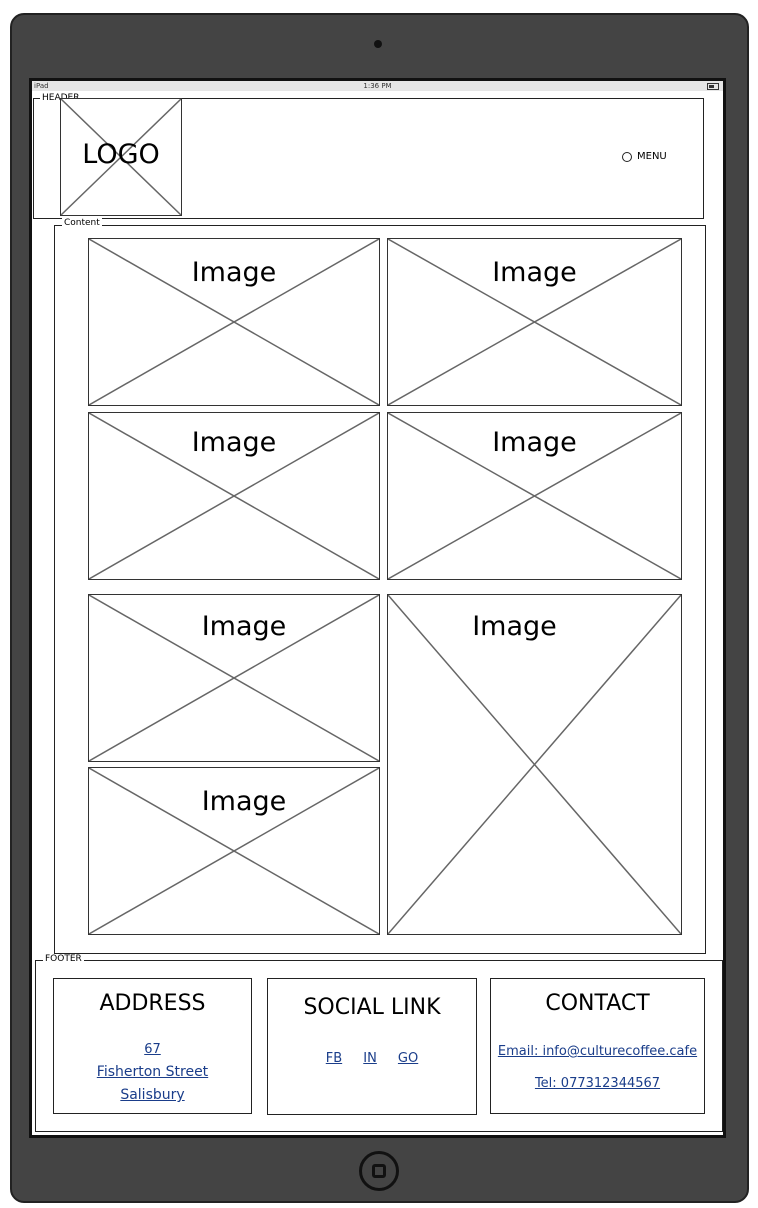 This screenshot has width=758, height=1208. I want to click on address-lines: 67 Fisherton Street Salisbury, so click(152, 1071).